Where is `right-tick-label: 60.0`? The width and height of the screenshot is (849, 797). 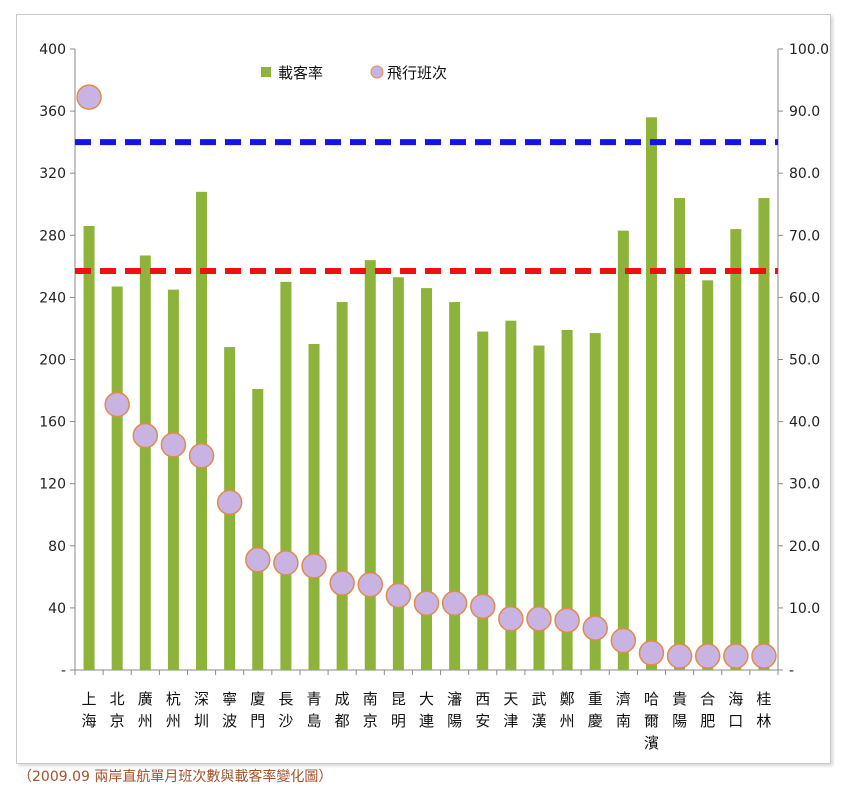 right-tick-label: 60.0 is located at coordinates (804, 298).